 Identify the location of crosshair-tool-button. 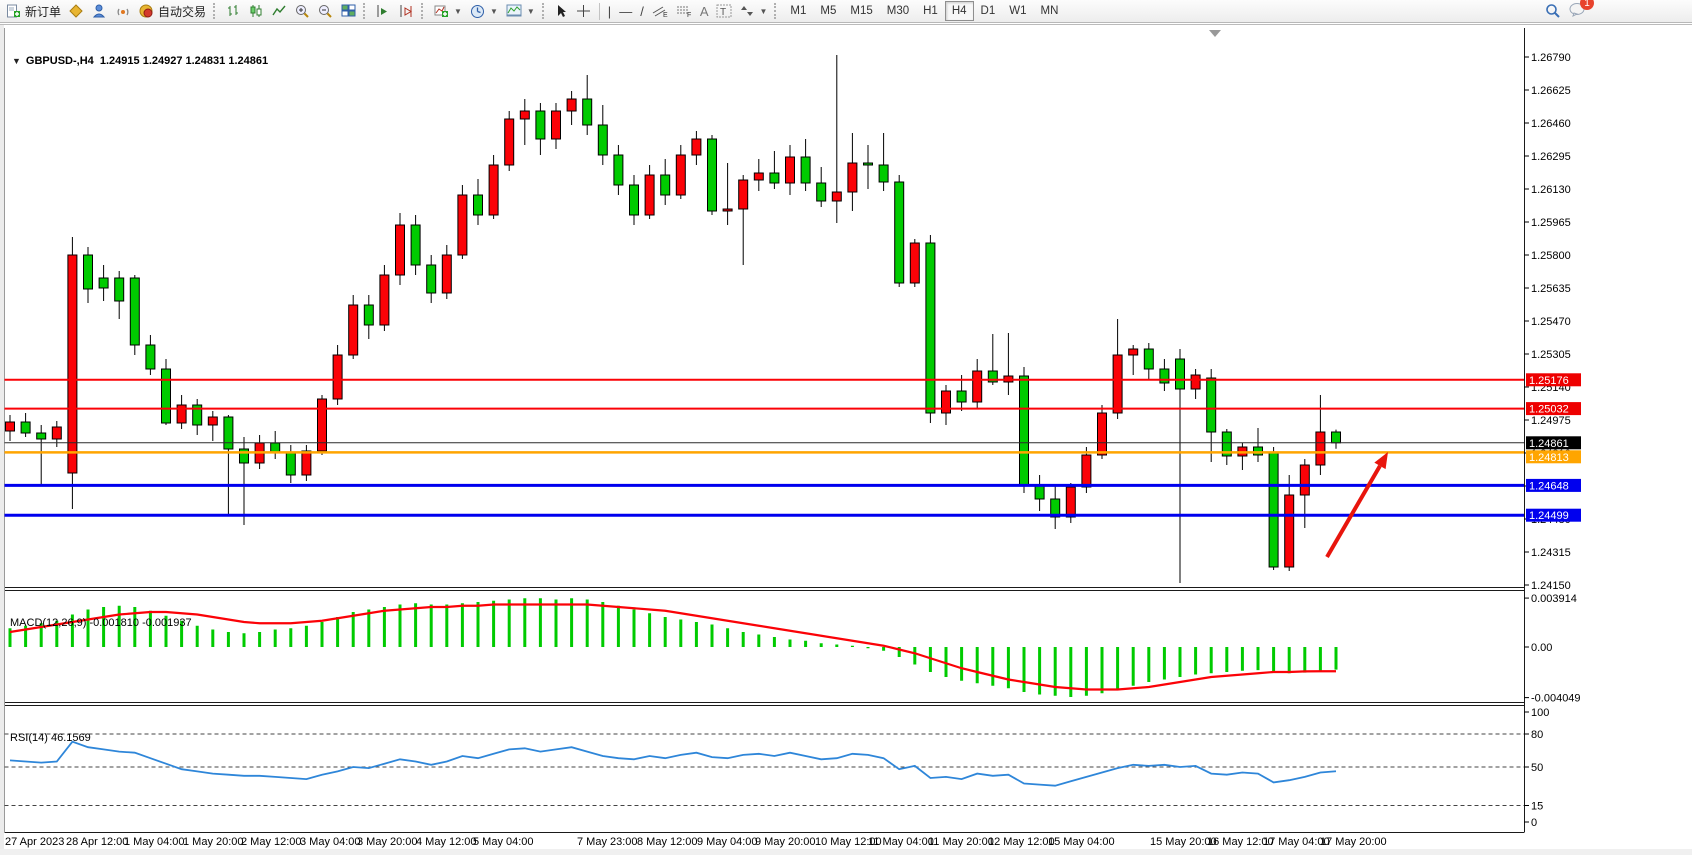
(583, 11).